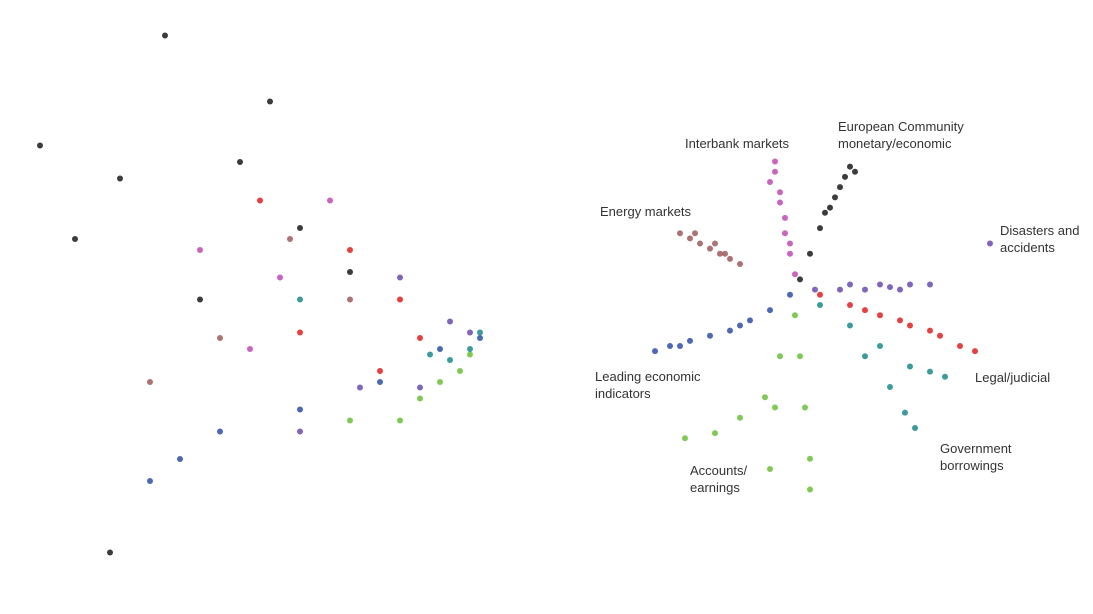 Image resolution: width=1093 pixels, height=614 pixels. Describe the element at coordinates (648, 385) in the screenshot. I see `cluster-label: Leading economic indicators` at that location.